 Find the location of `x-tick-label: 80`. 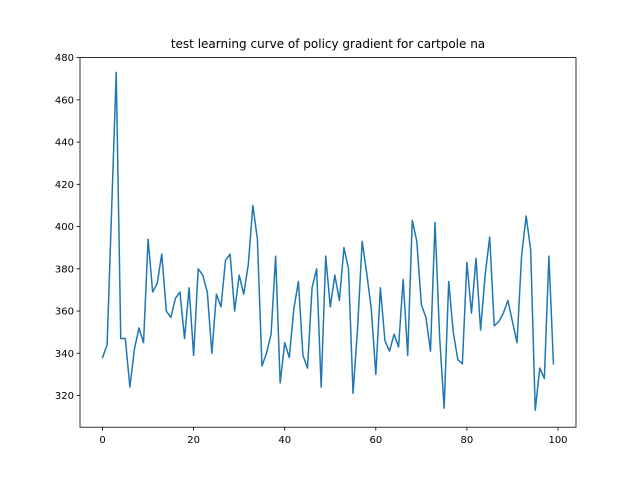

x-tick-label: 80 is located at coordinates (467, 440).